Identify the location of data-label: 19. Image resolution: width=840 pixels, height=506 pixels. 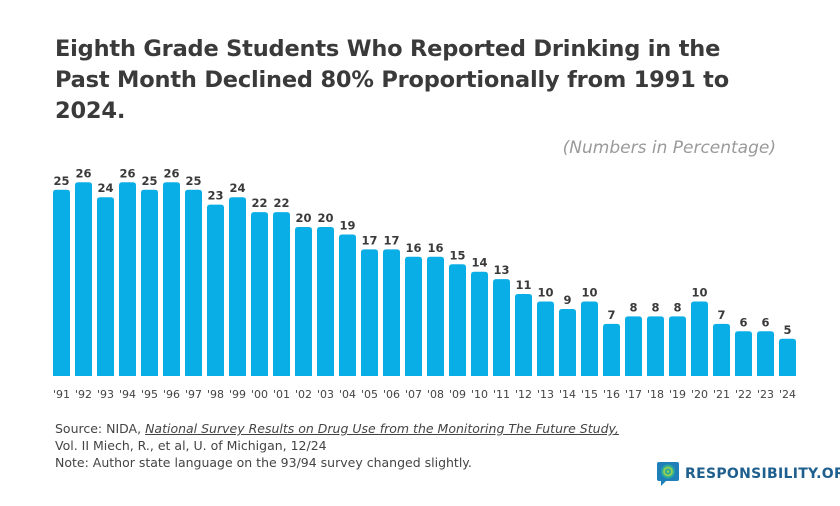
(347, 225).